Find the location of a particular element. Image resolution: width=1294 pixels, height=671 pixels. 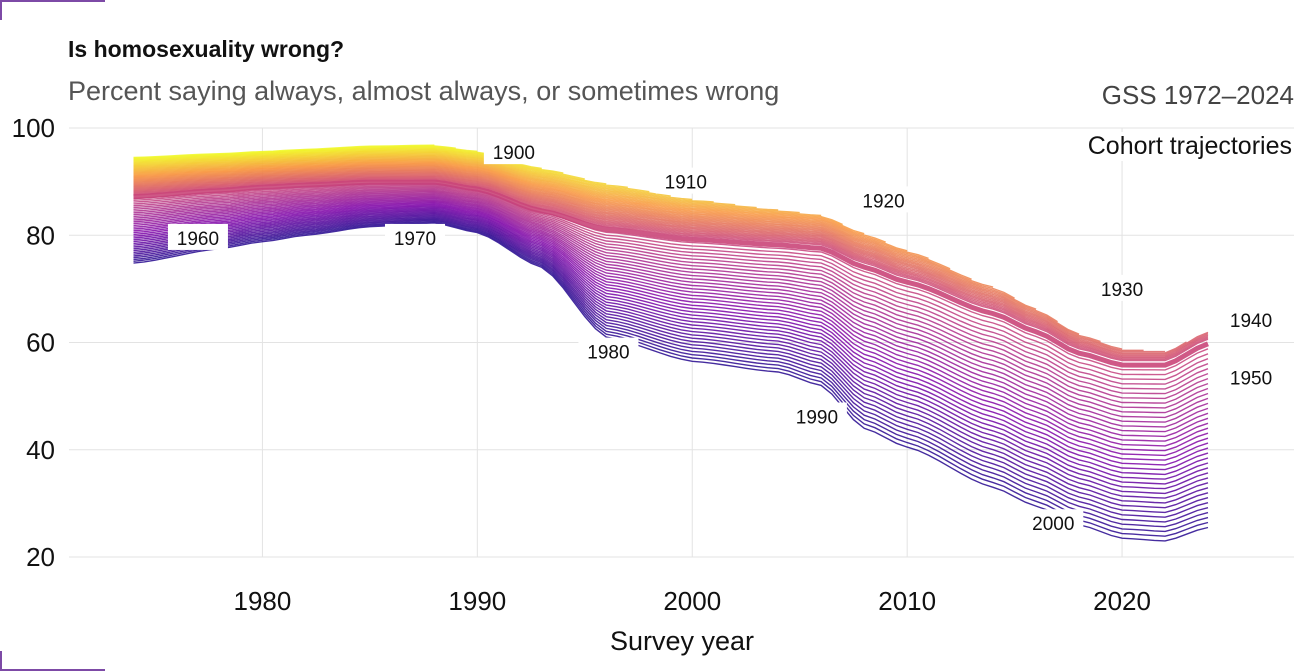

data-source-caption: GSS 1972–2024 is located at coordinates (1197, 95).